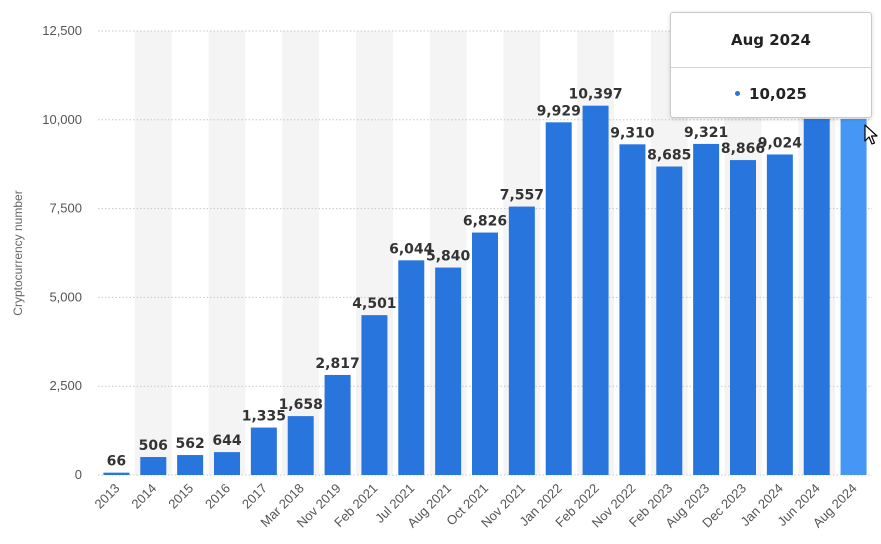  I want to click on data-label: 562, so click(190, 444).